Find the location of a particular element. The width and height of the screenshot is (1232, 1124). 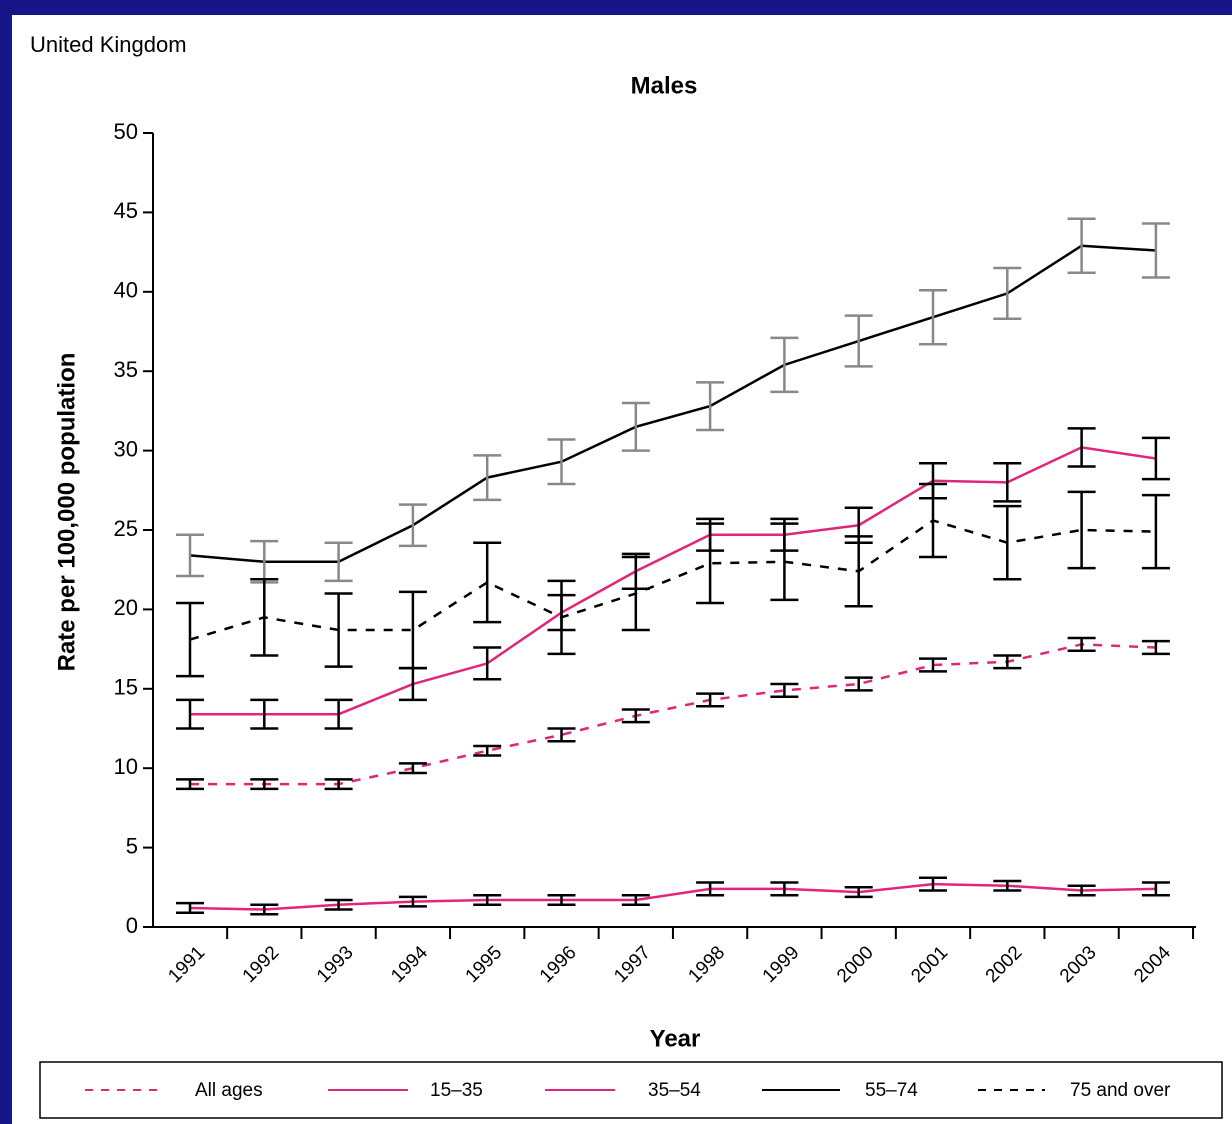

y-tick-label: 20 is located at coordinates (126, 607).